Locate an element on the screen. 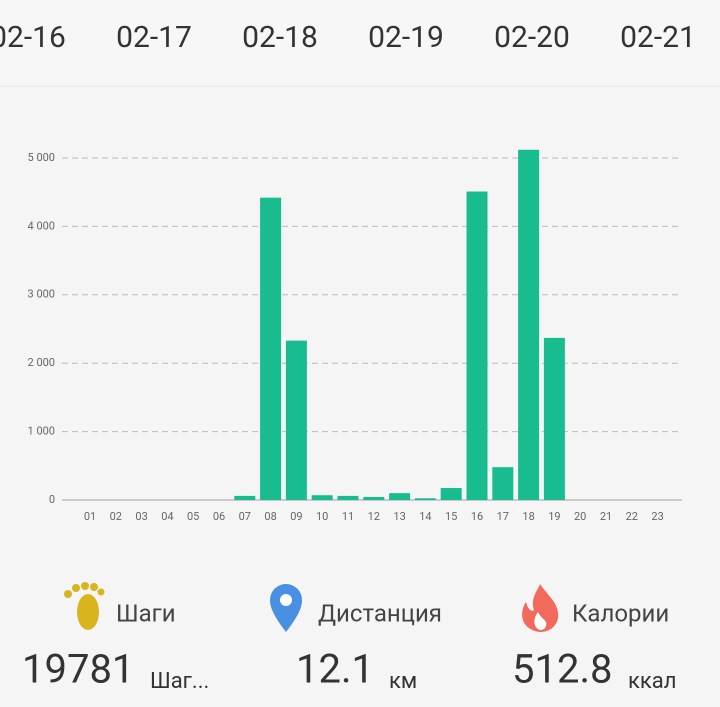 This screenshot has width=720, height=707. x-tick-label: 21 is located at coordinates (606, 516).